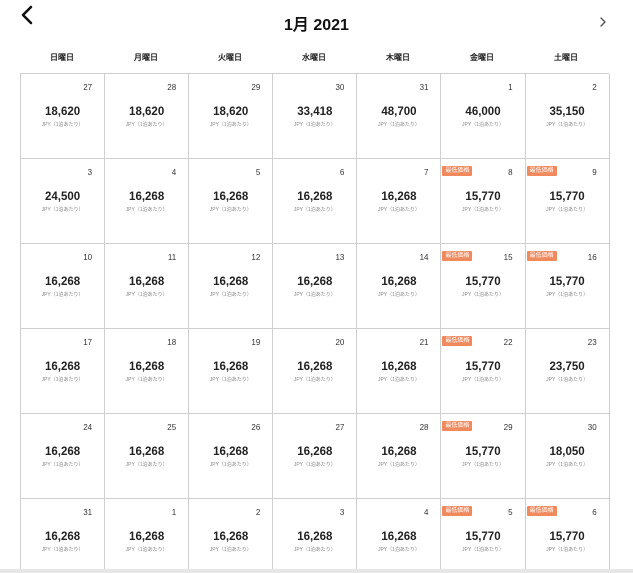 This screenshot has height=573, width=633. Describe the element at coordinates (90, 172) in the screenshot. I see `day-number: 3` at that location.